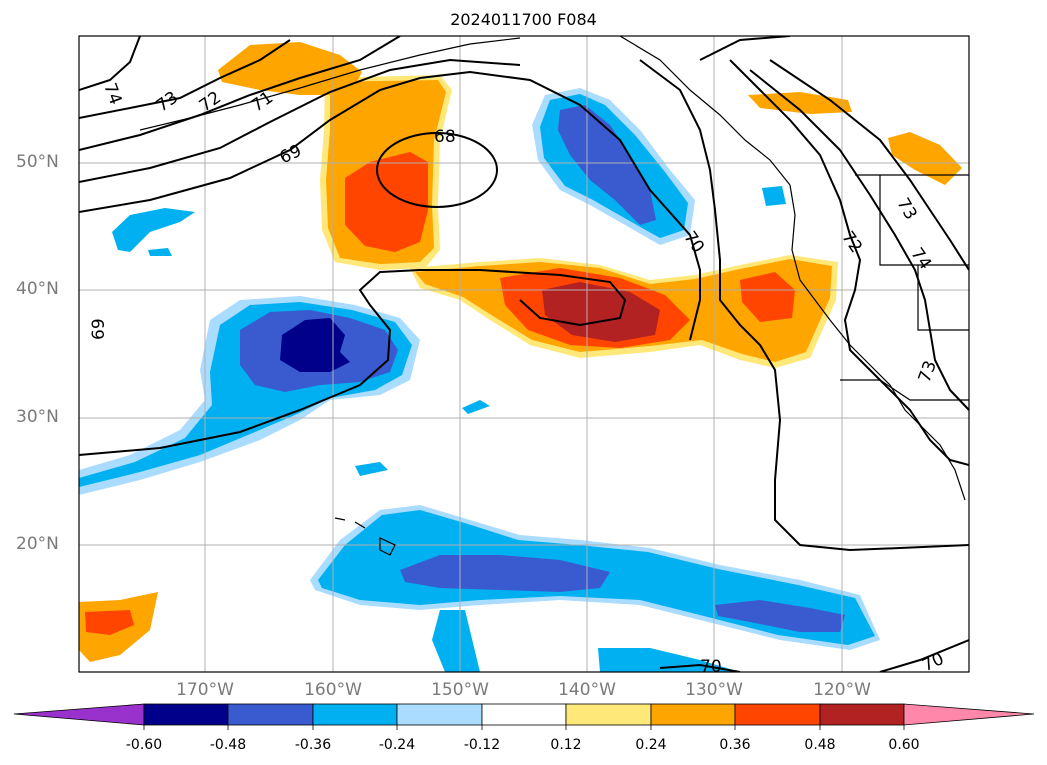  What do you see at coordinates (290, 68) in the screenshot?
I see `anomaly-orange-ak` at bounding box center [290, 68].